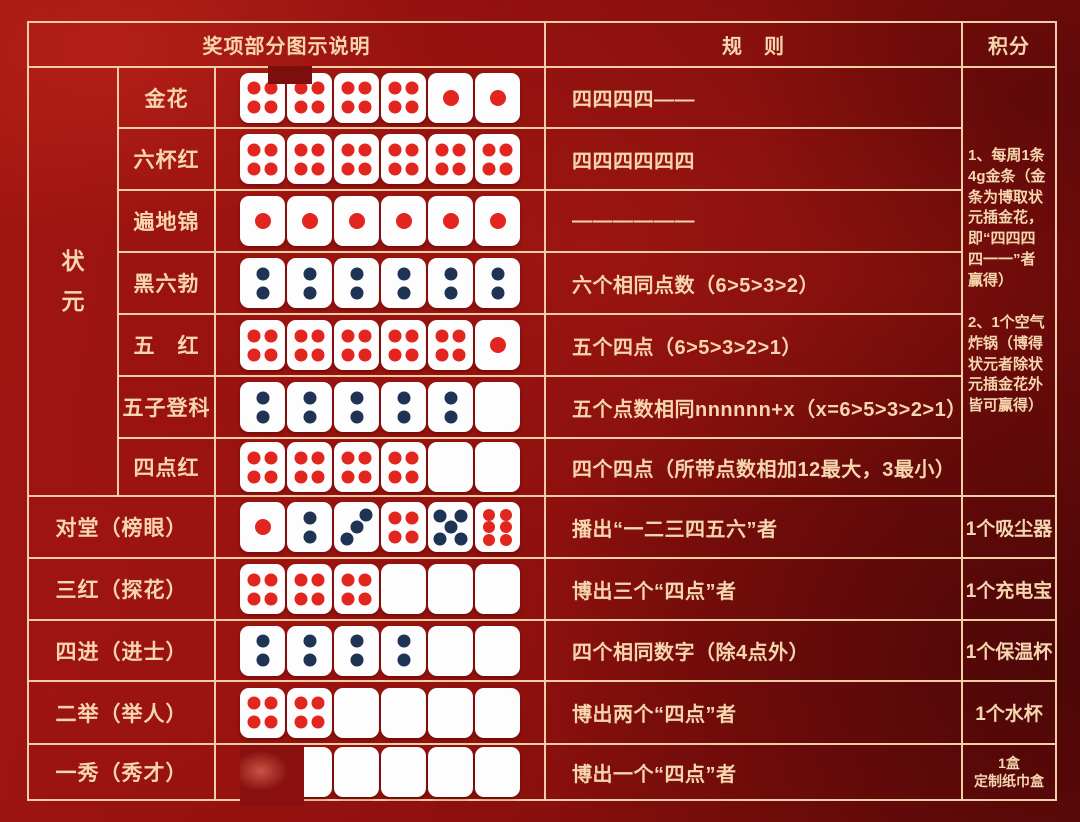  Describe the element at coordinates (754, 772) in the screenshot. I see `rule-text: 博出一个“四点”者` at that location.